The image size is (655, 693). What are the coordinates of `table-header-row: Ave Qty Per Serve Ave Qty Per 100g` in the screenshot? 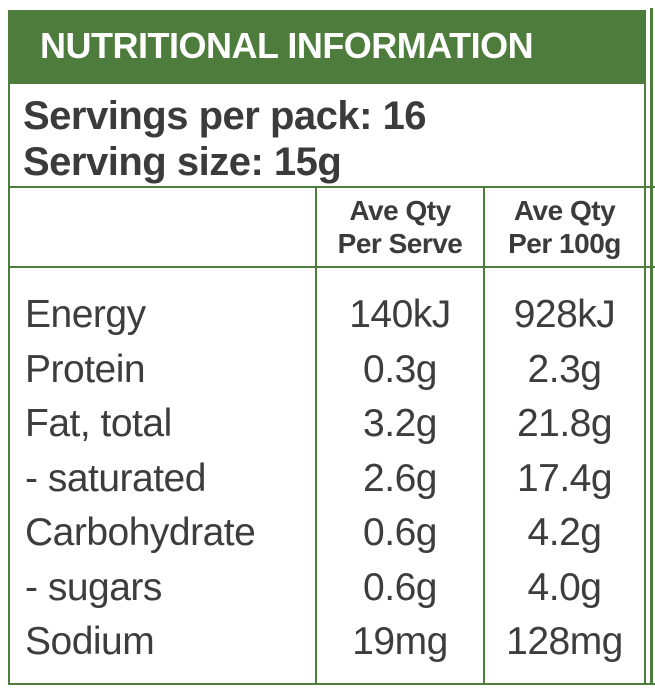 It's located at (327, 228).